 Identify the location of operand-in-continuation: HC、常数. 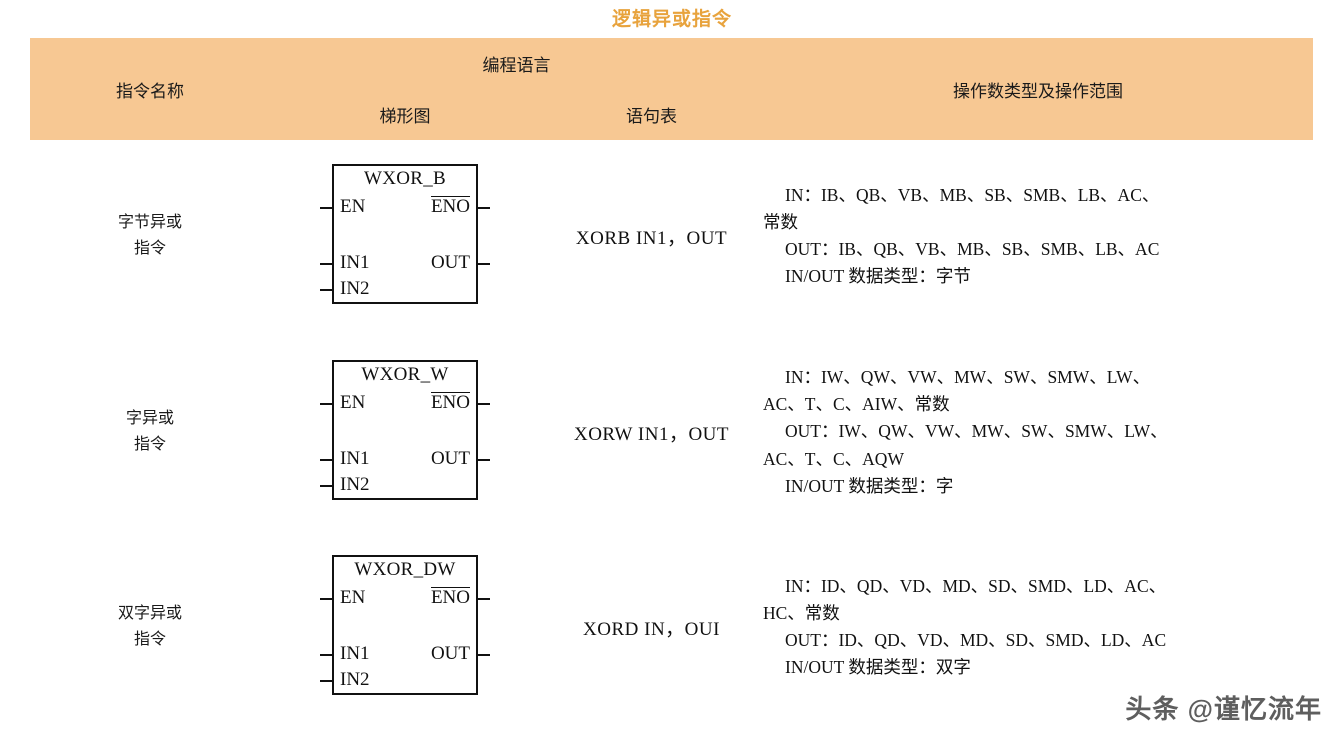
(801, 612).